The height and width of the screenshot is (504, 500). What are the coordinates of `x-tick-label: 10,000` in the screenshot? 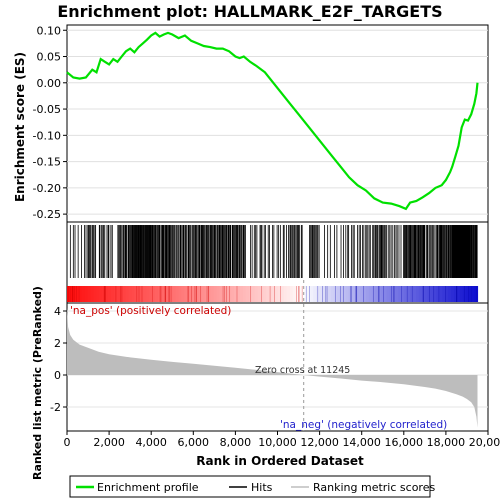 It's located at (277, 442).